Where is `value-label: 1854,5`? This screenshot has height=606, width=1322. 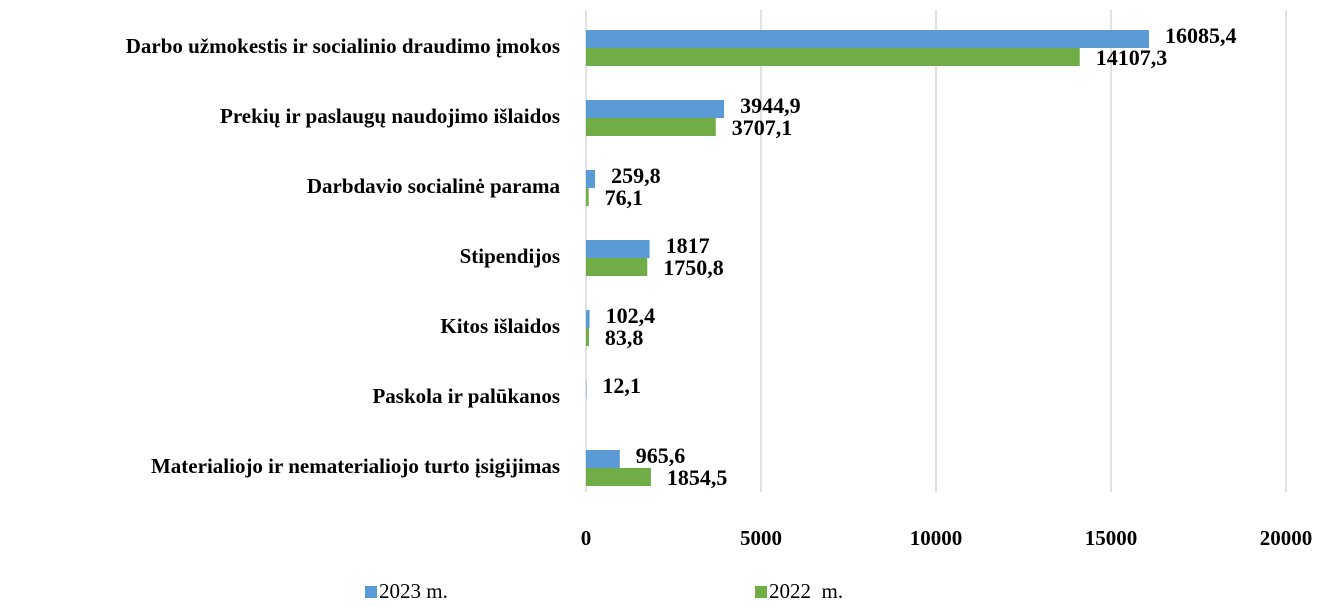 value-label: 1854,5 is located at coordinates (697, 477).